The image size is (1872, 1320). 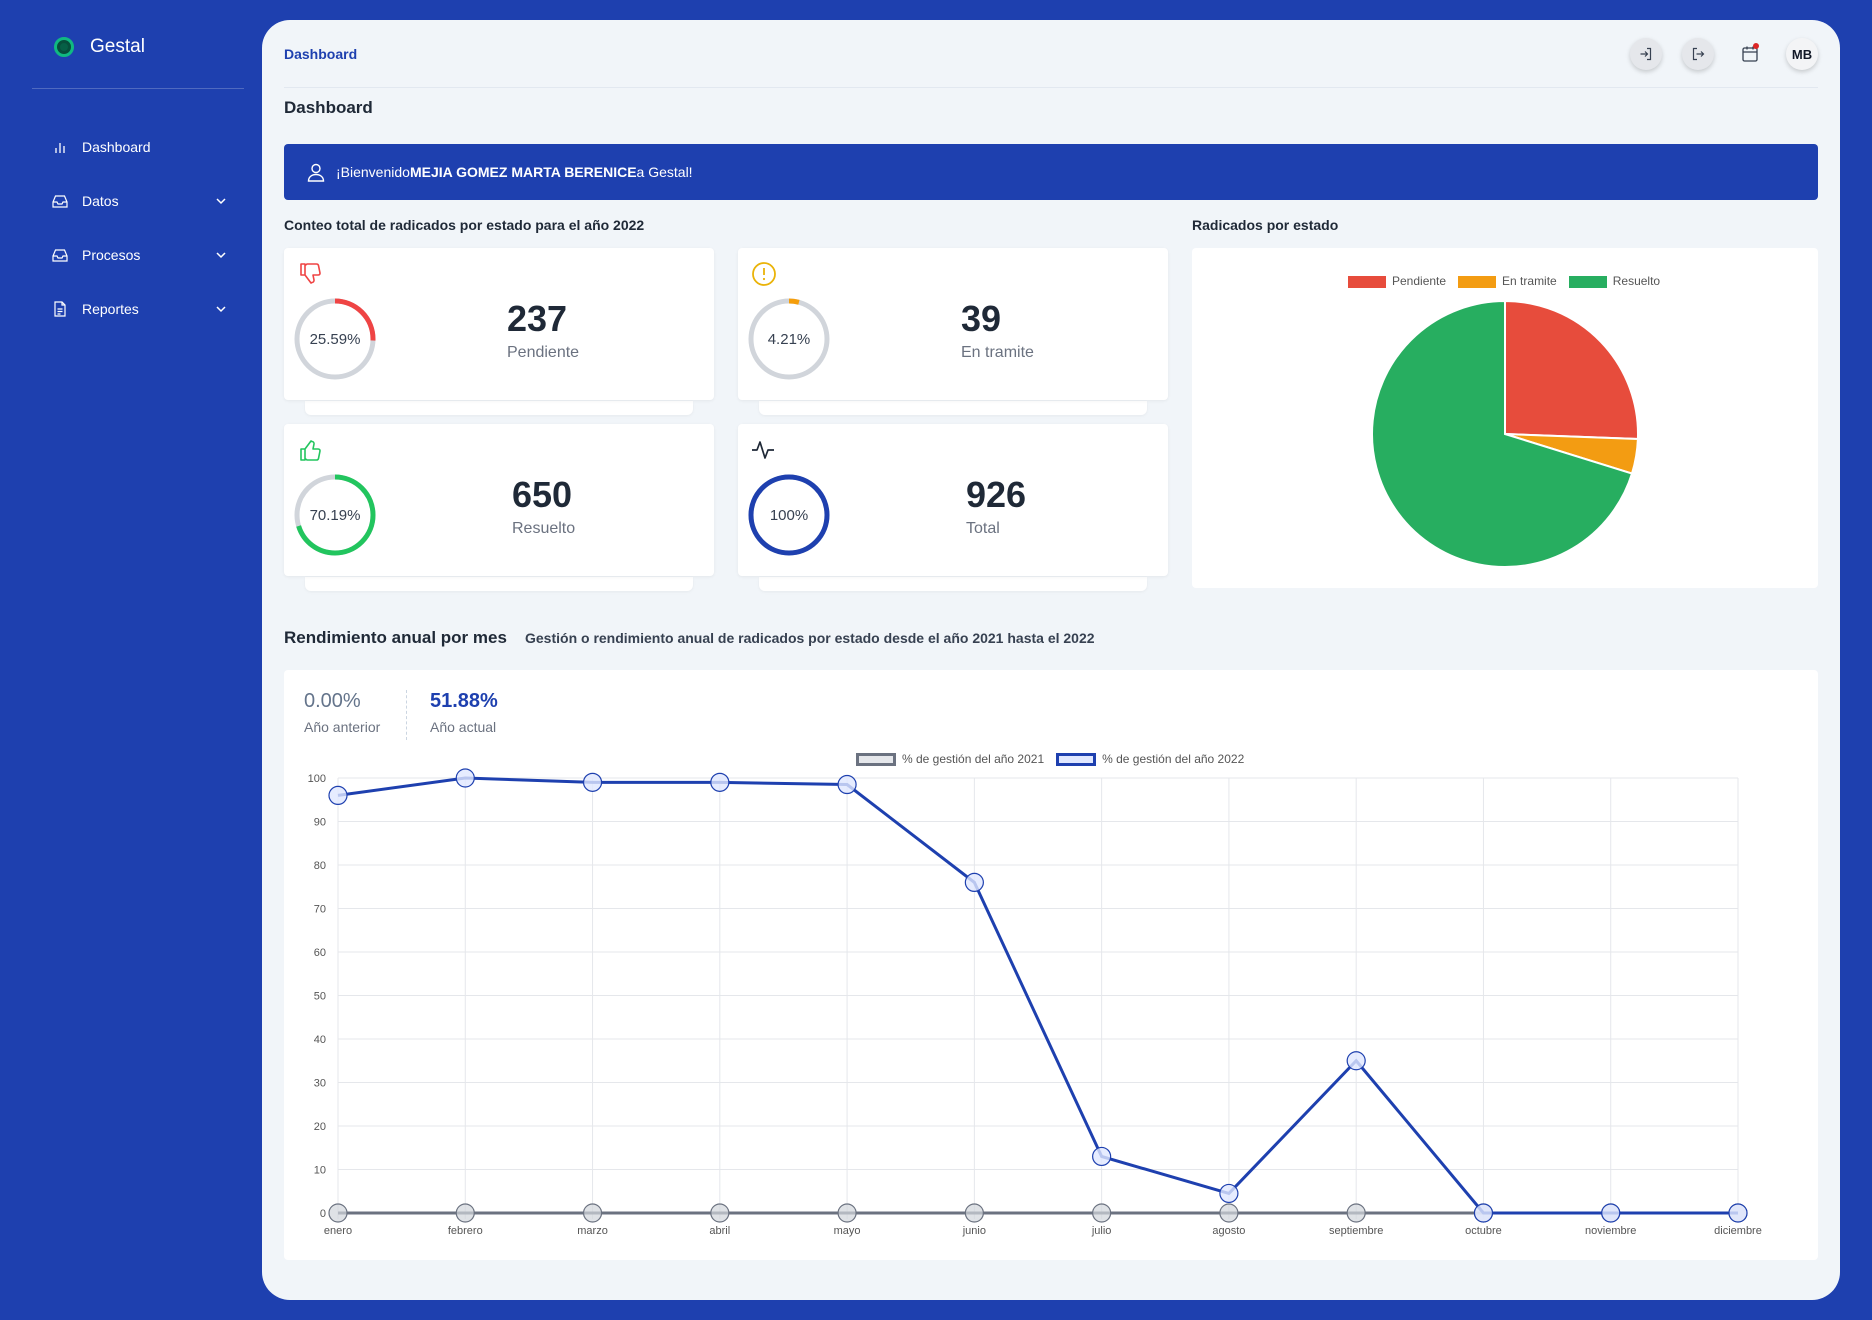 What do you see at coordinates (1571, 369) in the screenshot?
I see `pie-slice-pendiente` at bounding box center [1571, 369].